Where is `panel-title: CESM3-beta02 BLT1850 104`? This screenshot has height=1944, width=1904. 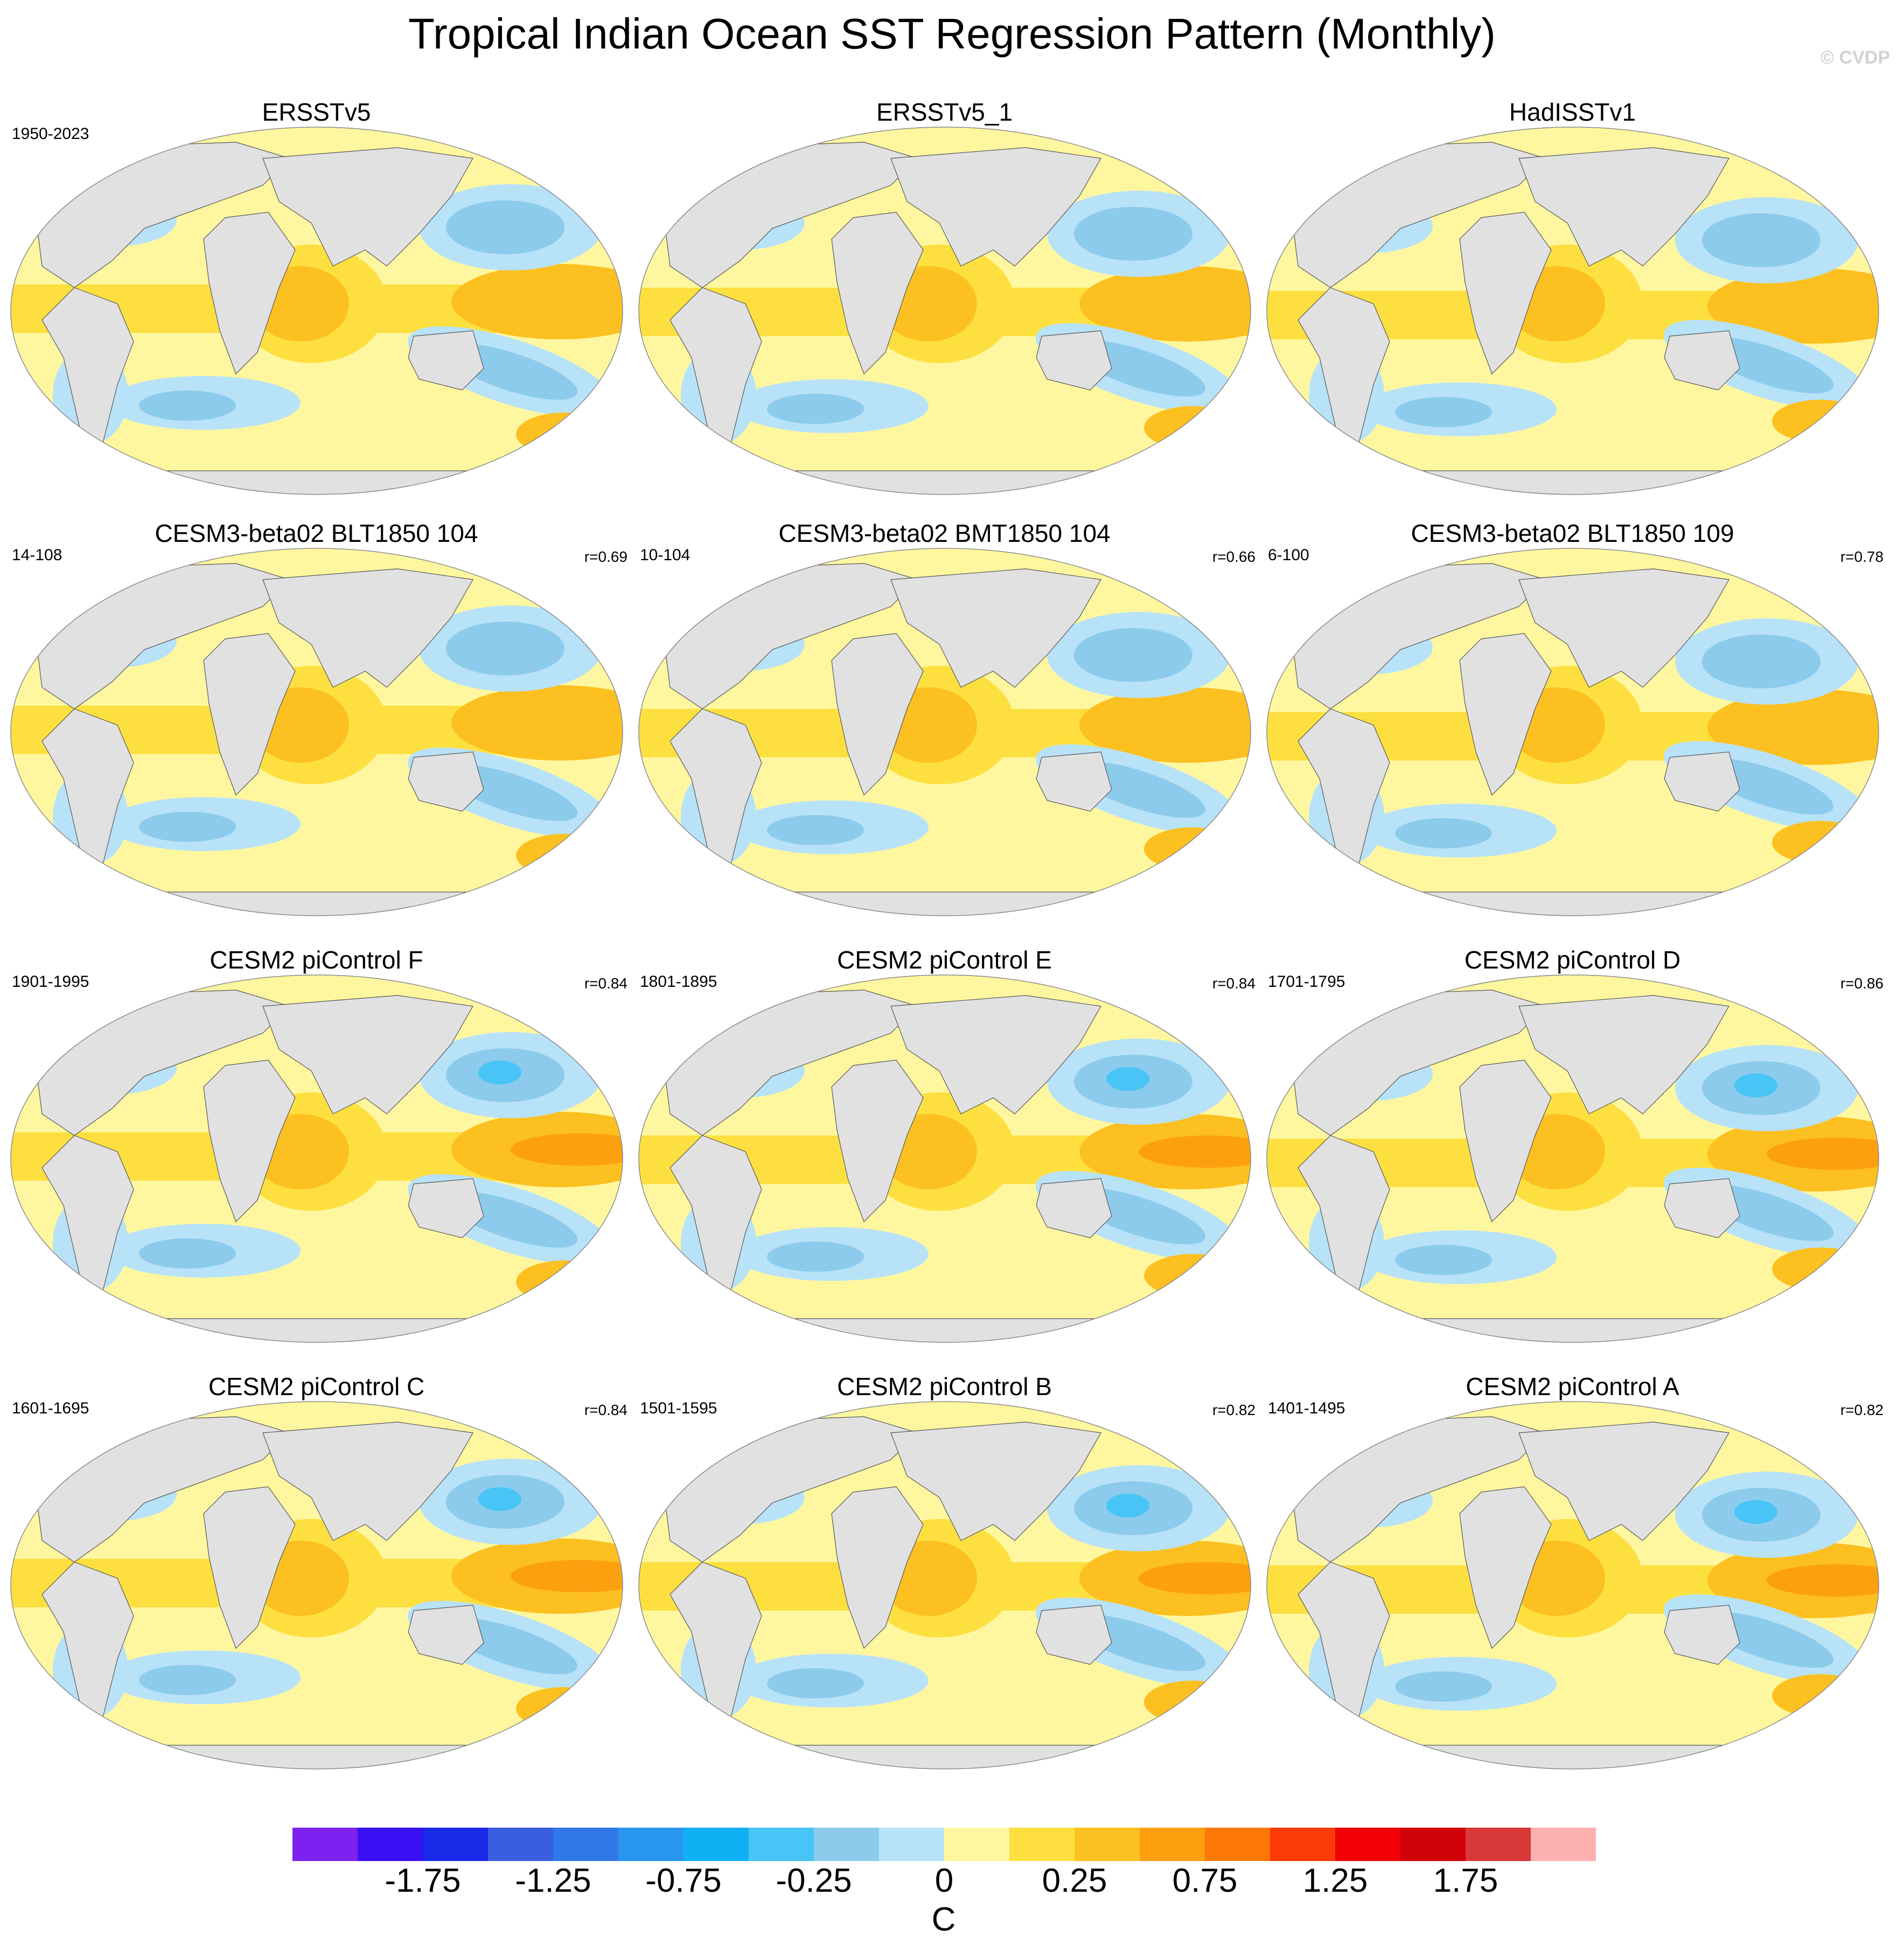
panel-title: CESM3-beta02 BLT1850 104 is located at coordinates (317, 533).